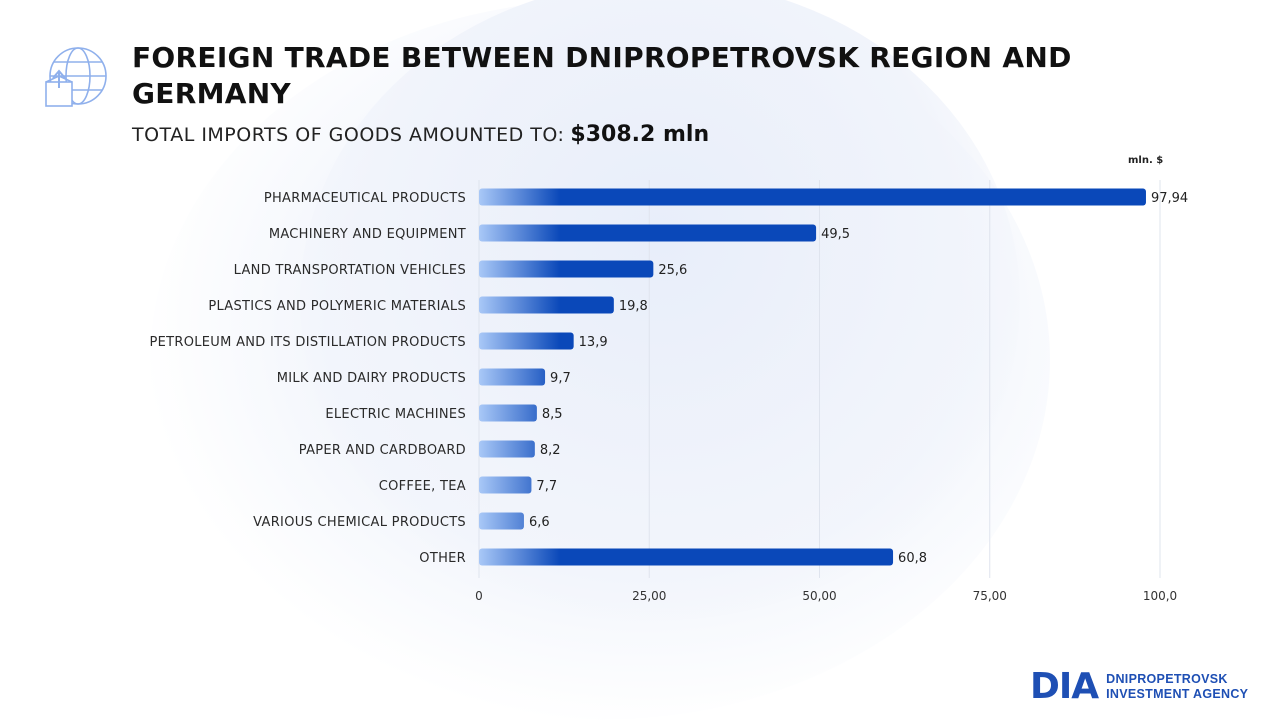  I want to click on value-label: 49,5, so click(835, 234).